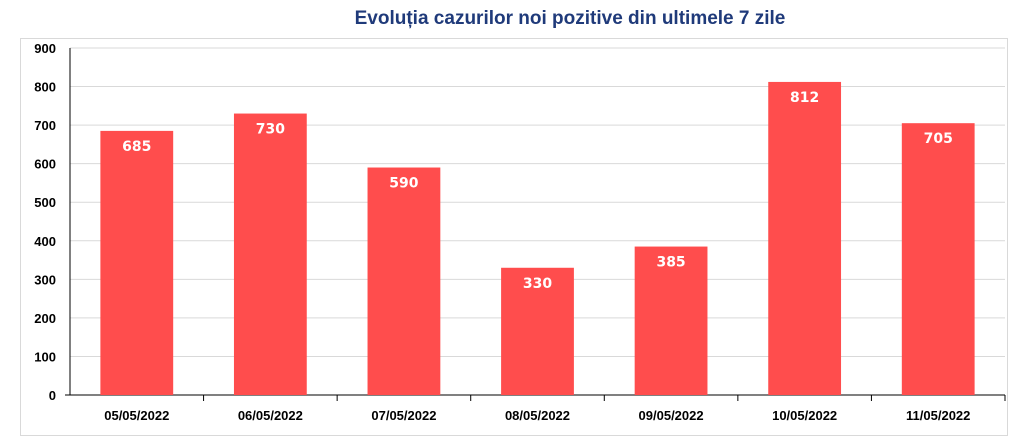  What do you see at coordinates (136, 147) in the screenshot?
I see `data-label: 685` at bounding box center [136, 147].